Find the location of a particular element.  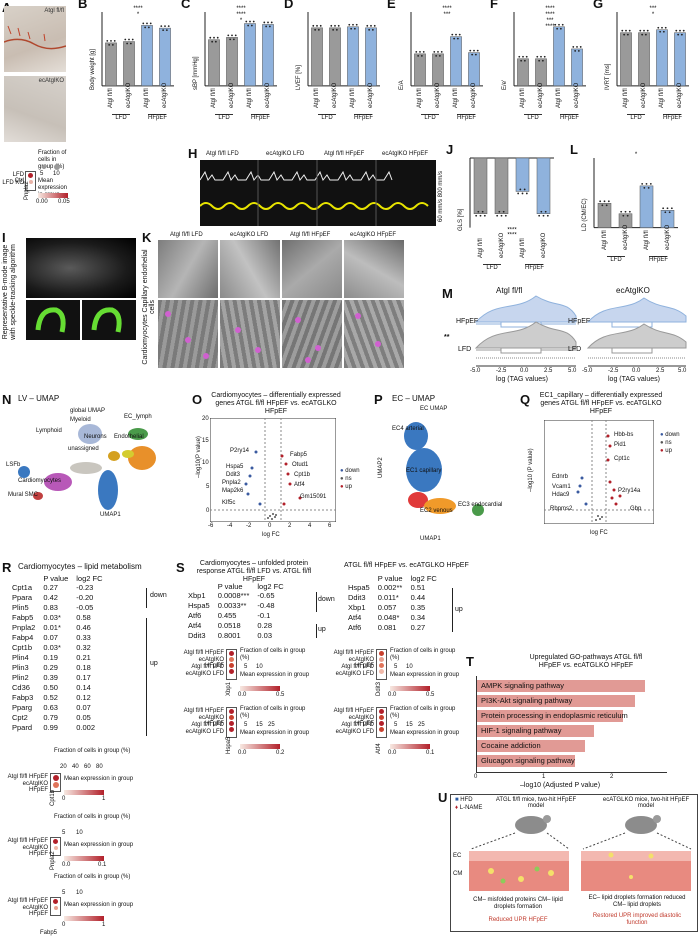

volcano-gene-label: Ddit3 is located at coordinates (233, 475).